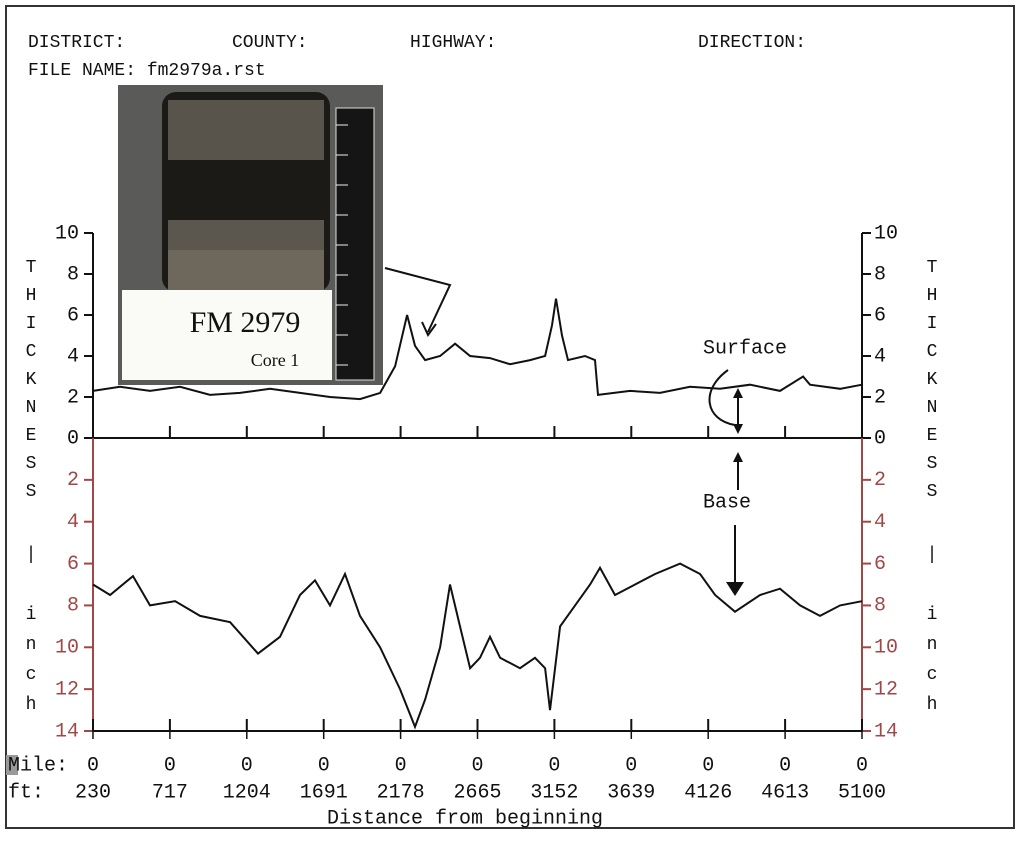 The height and width of the screenshot is (841, 1022). What do you see at coordinates (477, 349) in the screenshot?
I see `data-line` at bounding box center [477, 349].